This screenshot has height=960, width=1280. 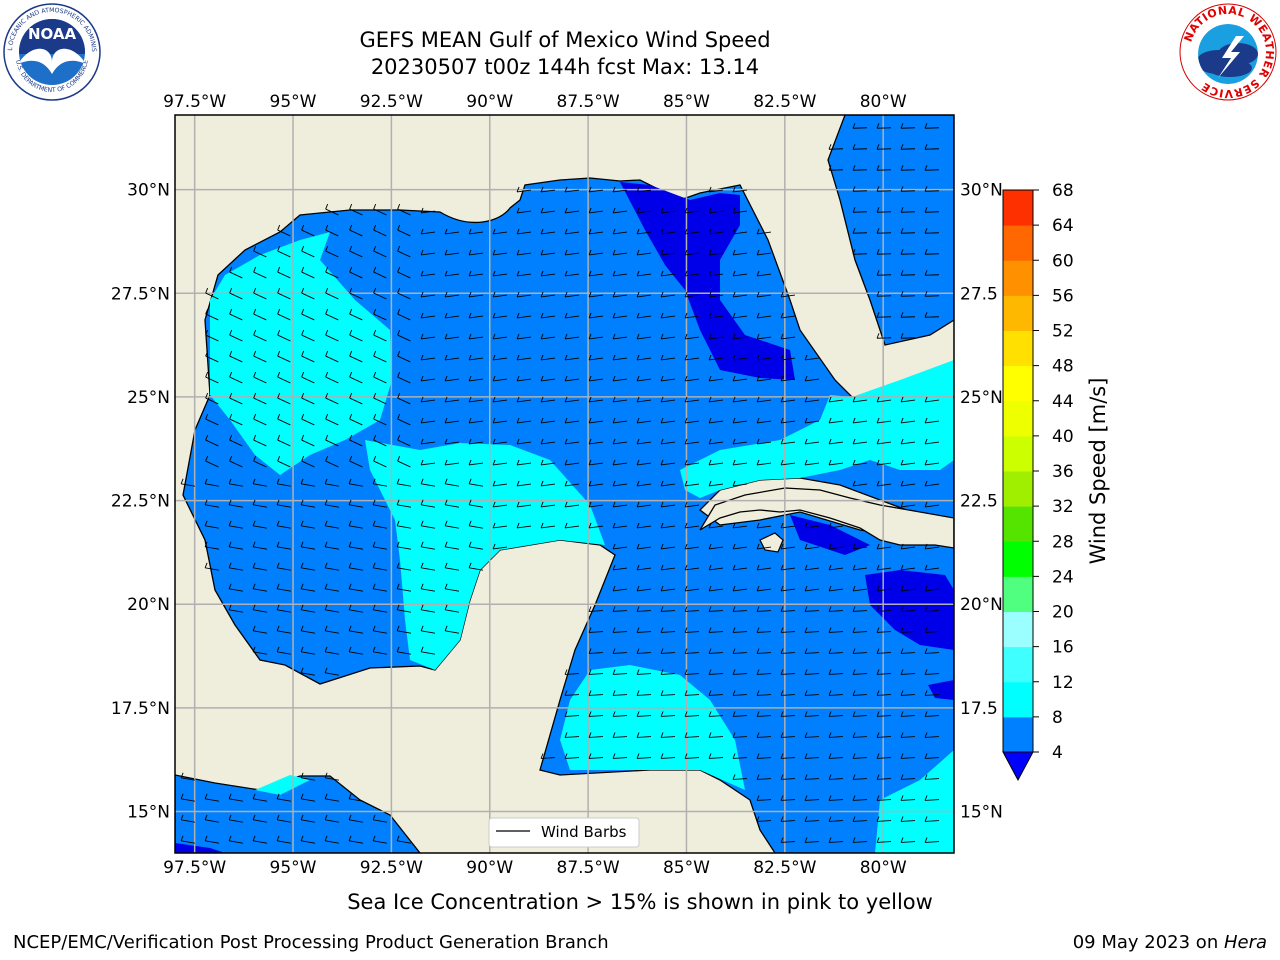 I want to click on cuba-coast, so click(x=826, y=518).